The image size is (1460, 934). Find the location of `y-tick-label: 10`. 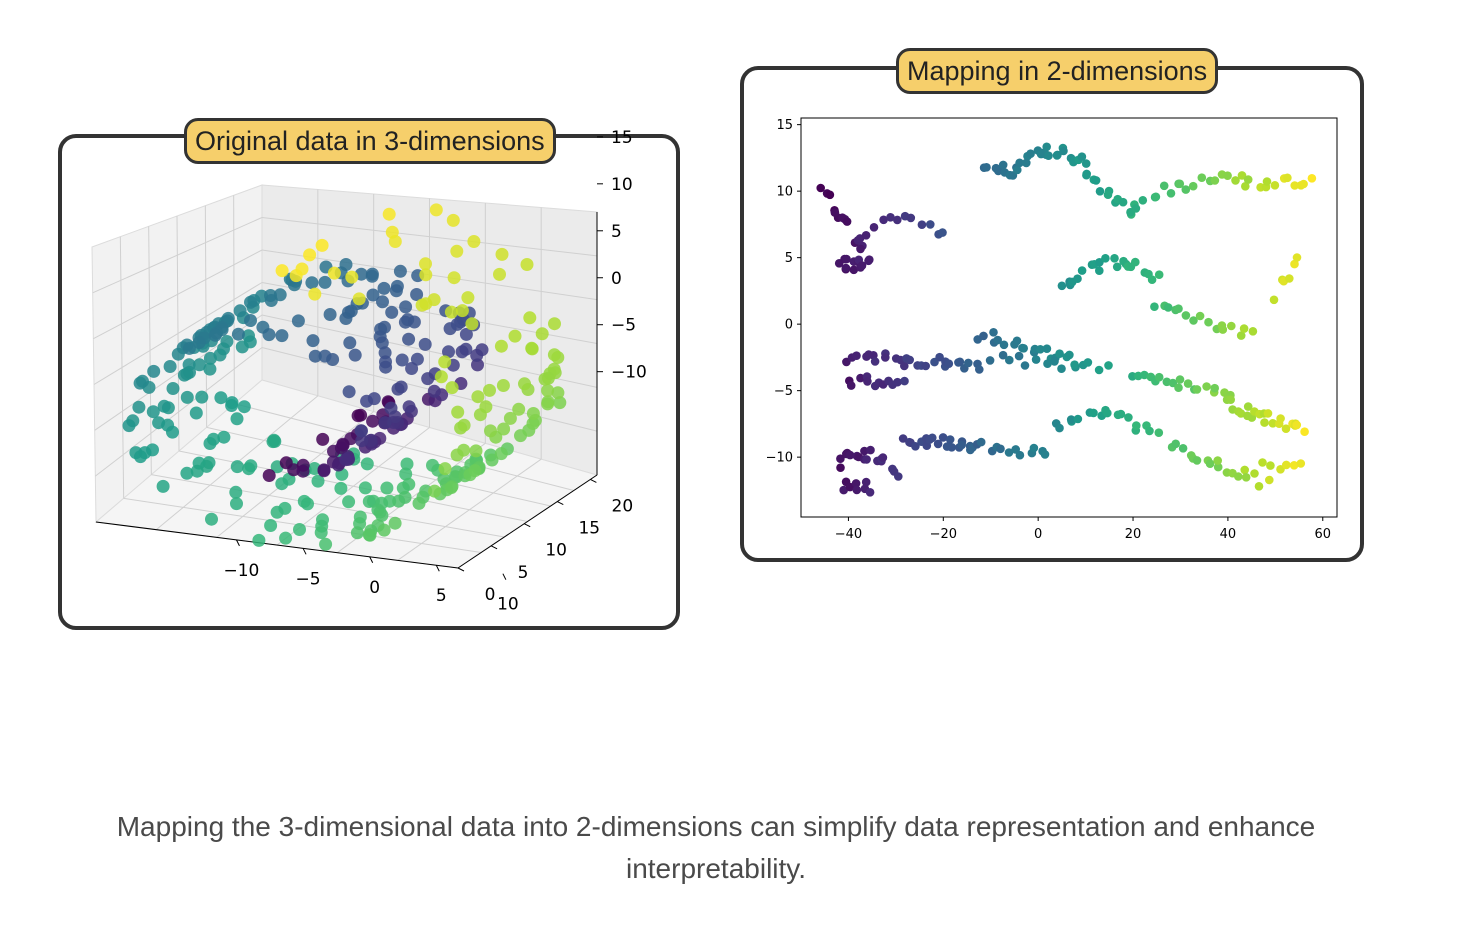

y-tick-label: 10 is located at coordinates (784, 192).